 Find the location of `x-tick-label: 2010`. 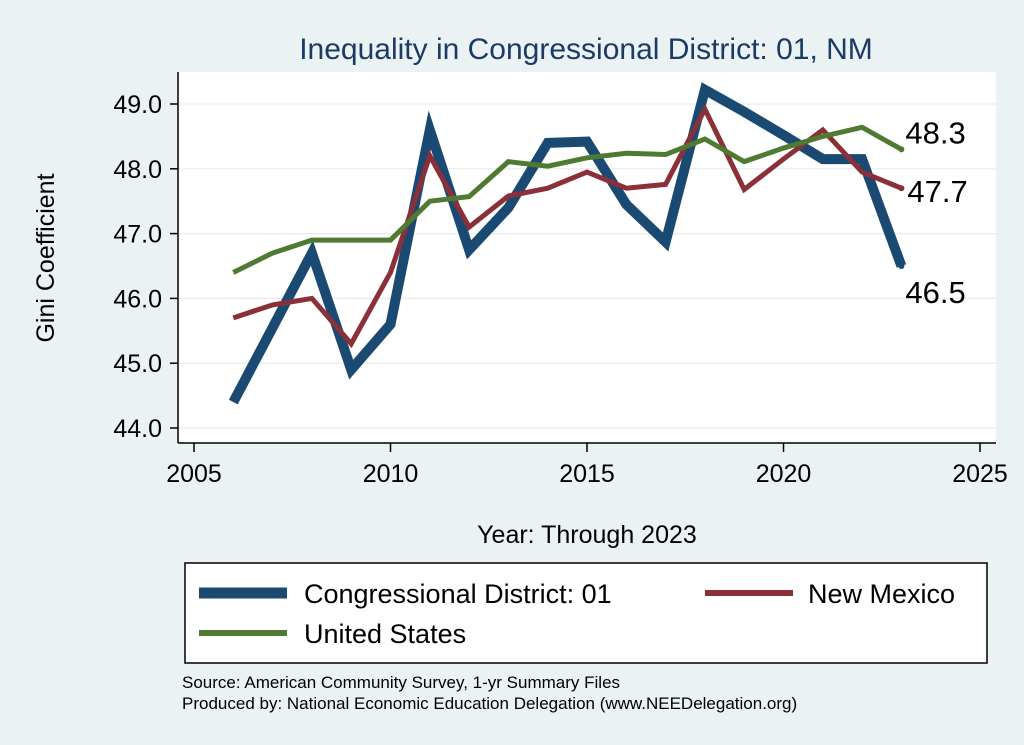

x-tick-label: 2010 is located at coordinates (391, 474).